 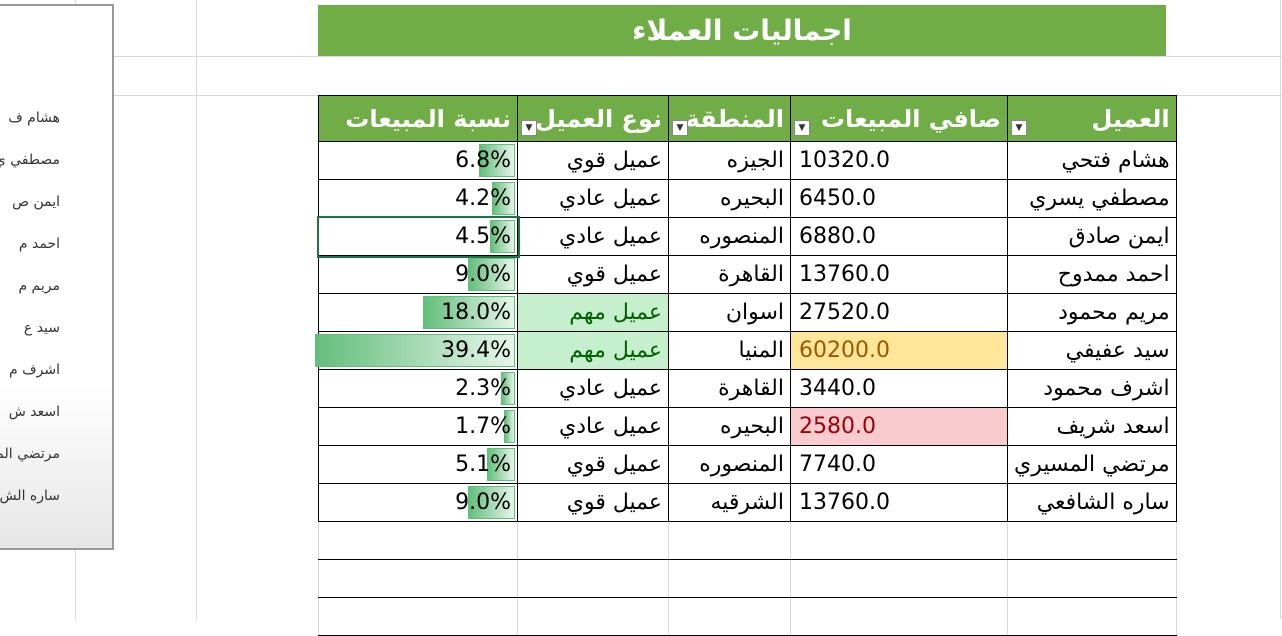 What do you see at coordinates (761, 350) in the screenshot?
I see `cell-text: المنيا` at bounding box center [761, 350].